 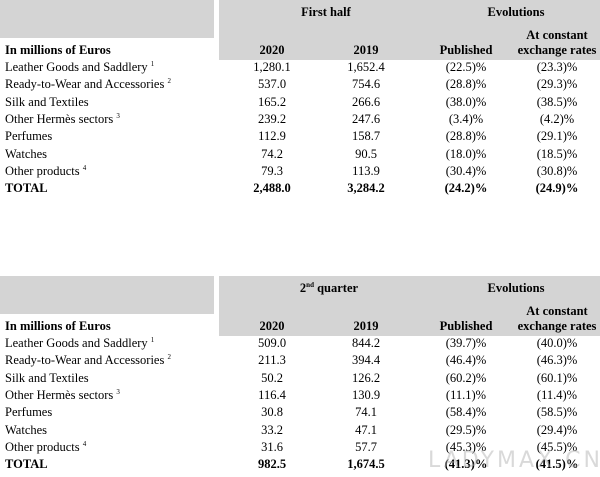 I want to click on cell: 74.1, so click(x=366, y=412).